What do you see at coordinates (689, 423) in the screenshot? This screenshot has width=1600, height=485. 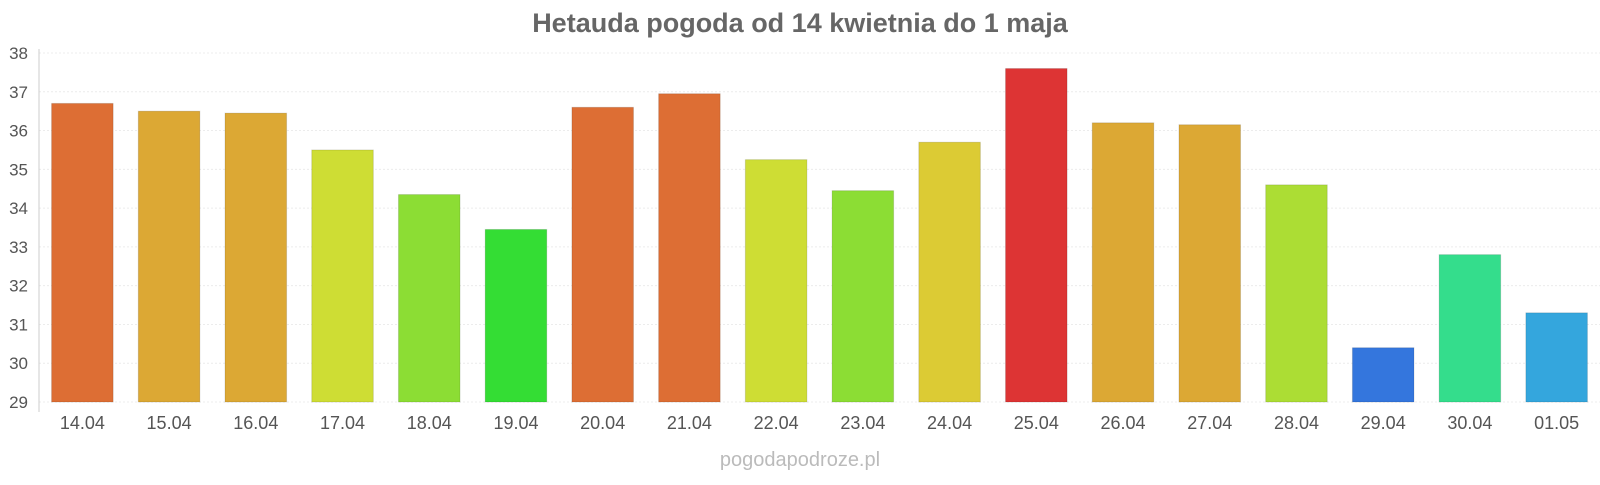 I see `x-tick-label: 21.04` at bounding box center [689, 423].